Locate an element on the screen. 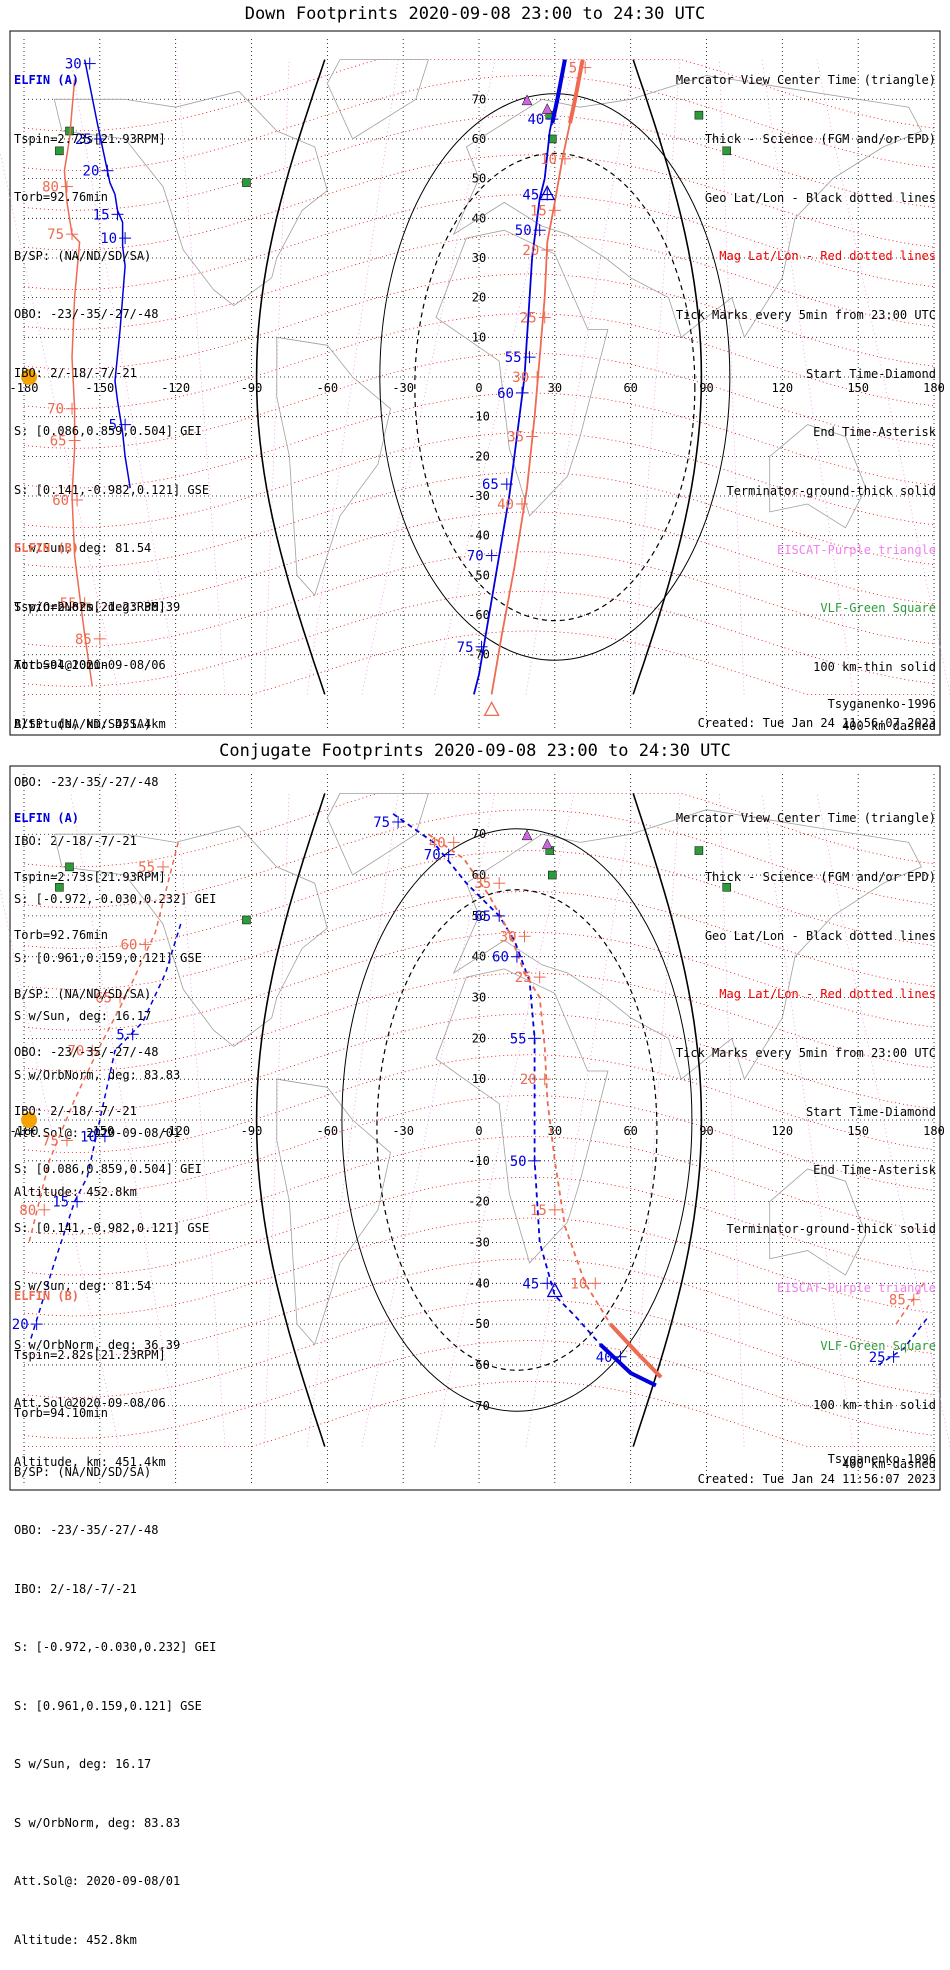 Image resolution: width=950 pixels, height=1970 pixels. legend-item: End Time-Asterisk is located at coordinates (874, 432).